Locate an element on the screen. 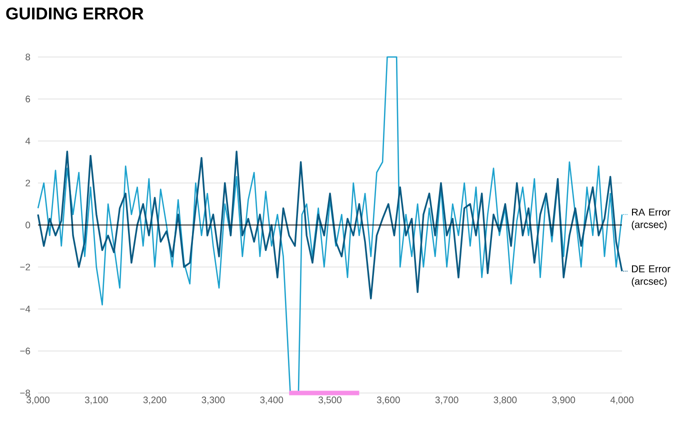 Image resolution: width=685 pixels, height=429 pixels. y-tick-label: −4 is located at coordinates (25, 309).